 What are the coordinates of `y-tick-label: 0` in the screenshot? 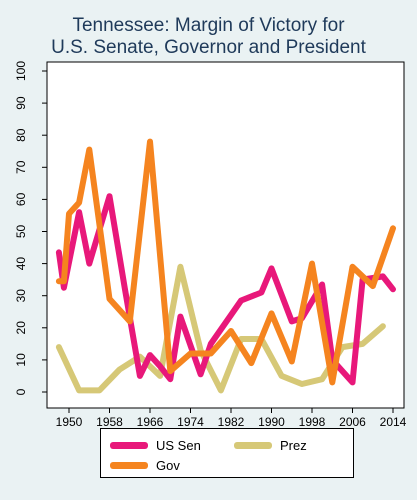 It's located at (21, 391).